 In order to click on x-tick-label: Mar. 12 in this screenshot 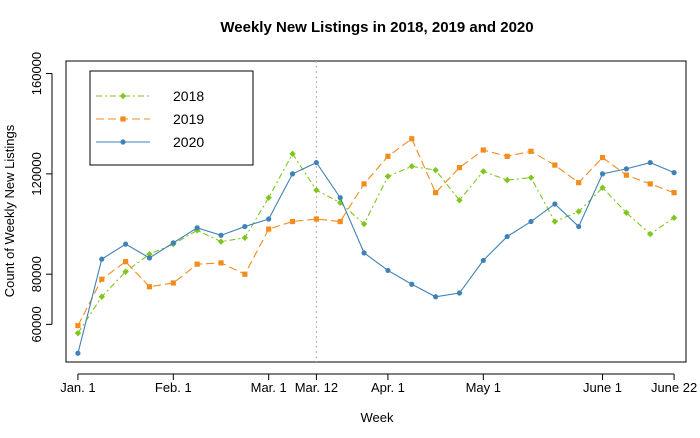, I will do `click(316, 387)`.